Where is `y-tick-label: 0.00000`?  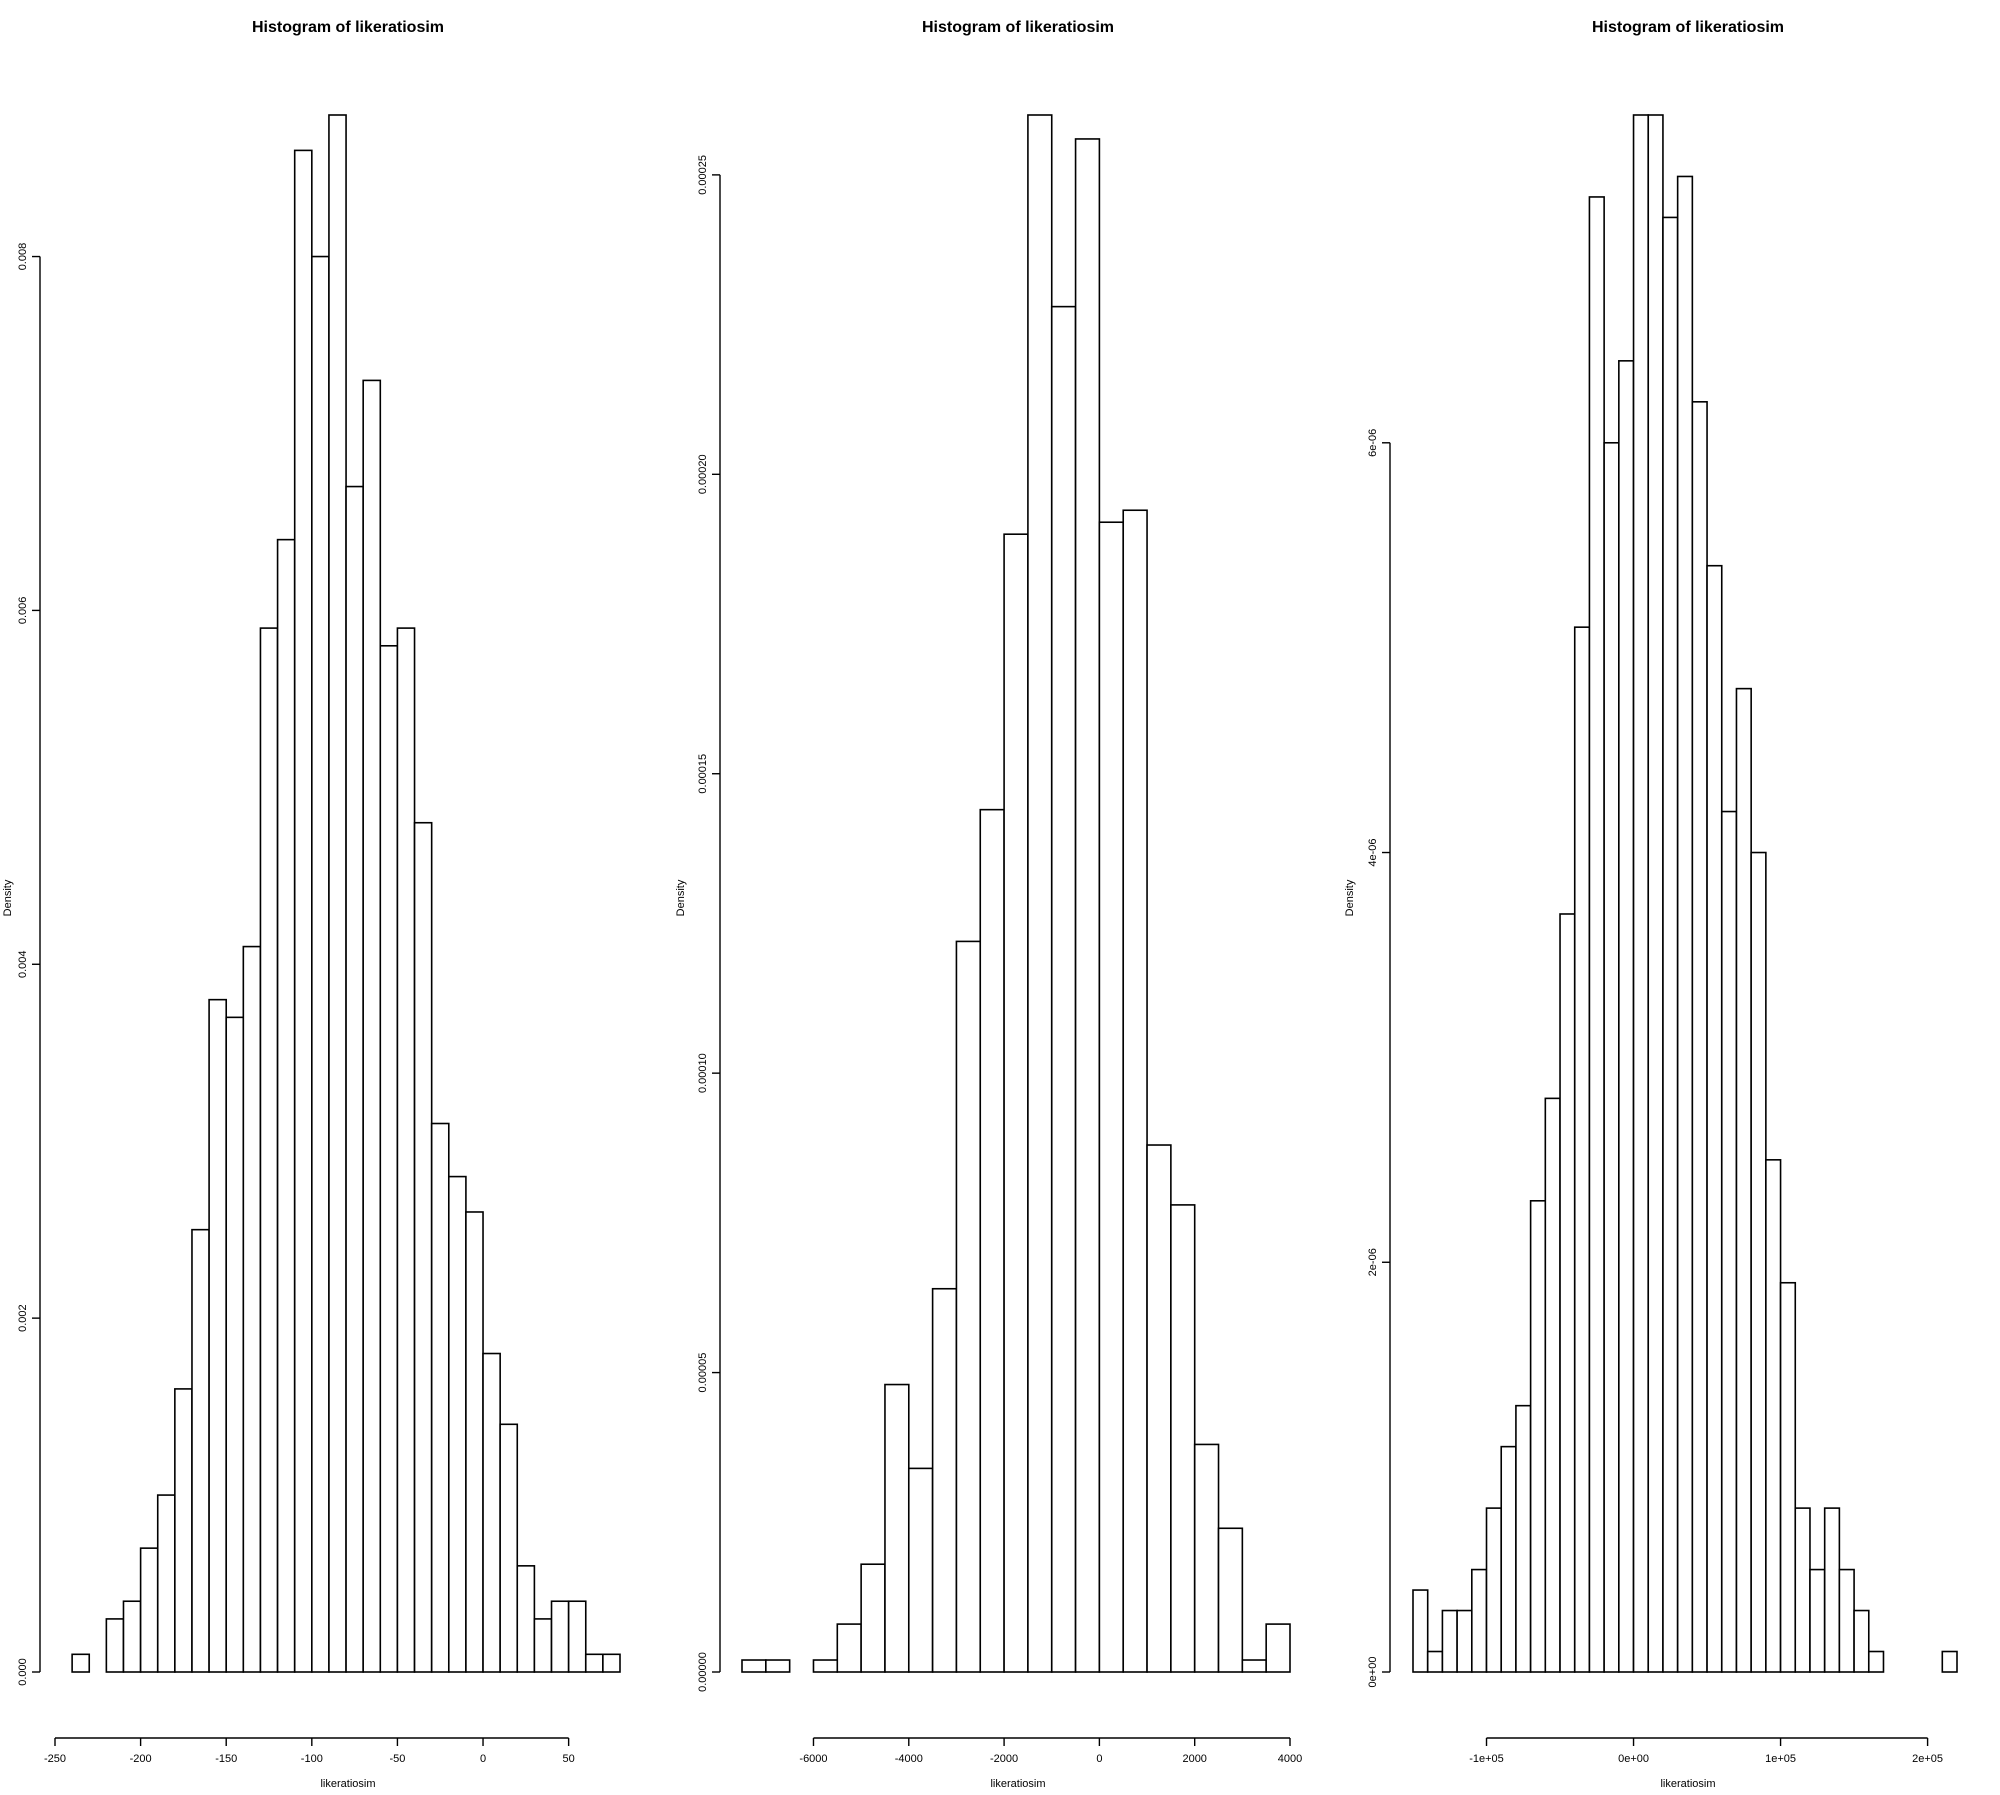
y-tick-label: 0.00000 is located at coordinates (703, 1672).